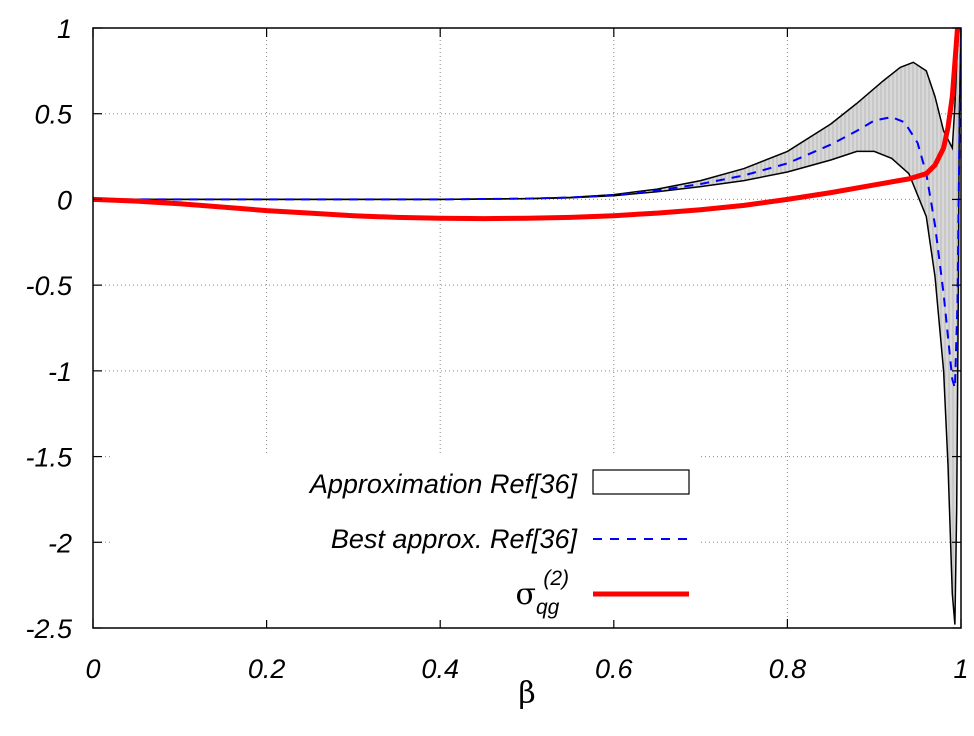 The image size is (974, 736). What do you see at coordinates (440, 669) in the screenshot?
I see `x-tick-label: 0.4` at bounding box center [440, 669].